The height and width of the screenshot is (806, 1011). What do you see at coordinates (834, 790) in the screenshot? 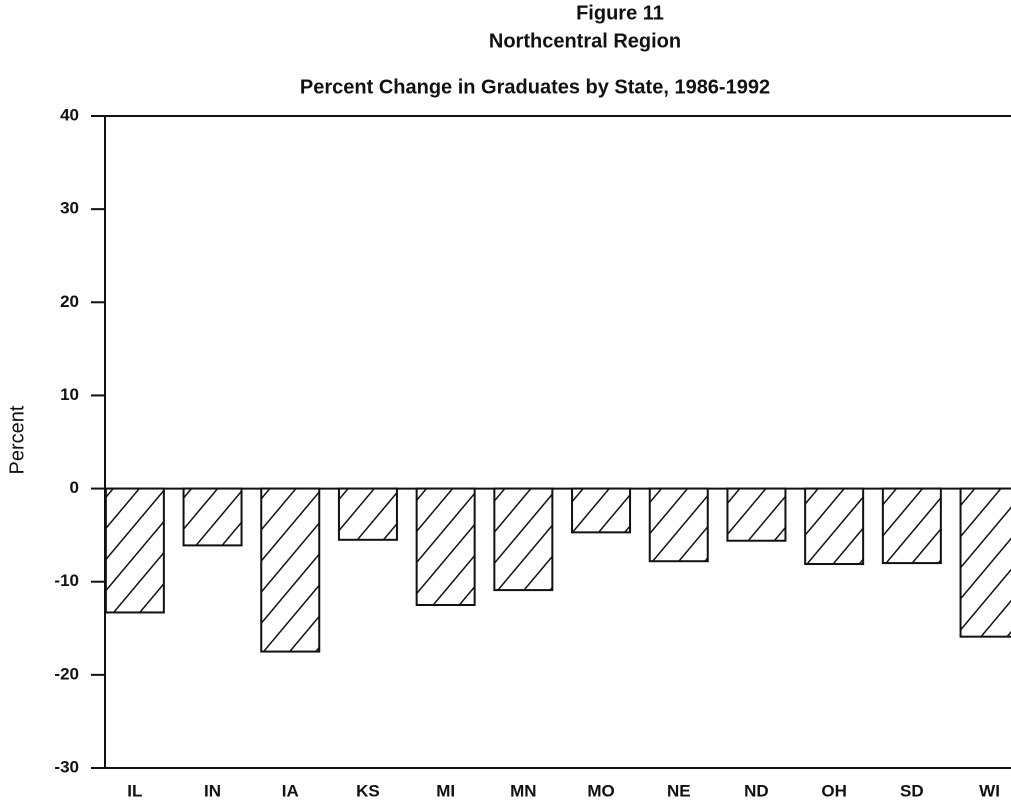
I see `x-tick-label: OH` at bounding box center [834, 790].